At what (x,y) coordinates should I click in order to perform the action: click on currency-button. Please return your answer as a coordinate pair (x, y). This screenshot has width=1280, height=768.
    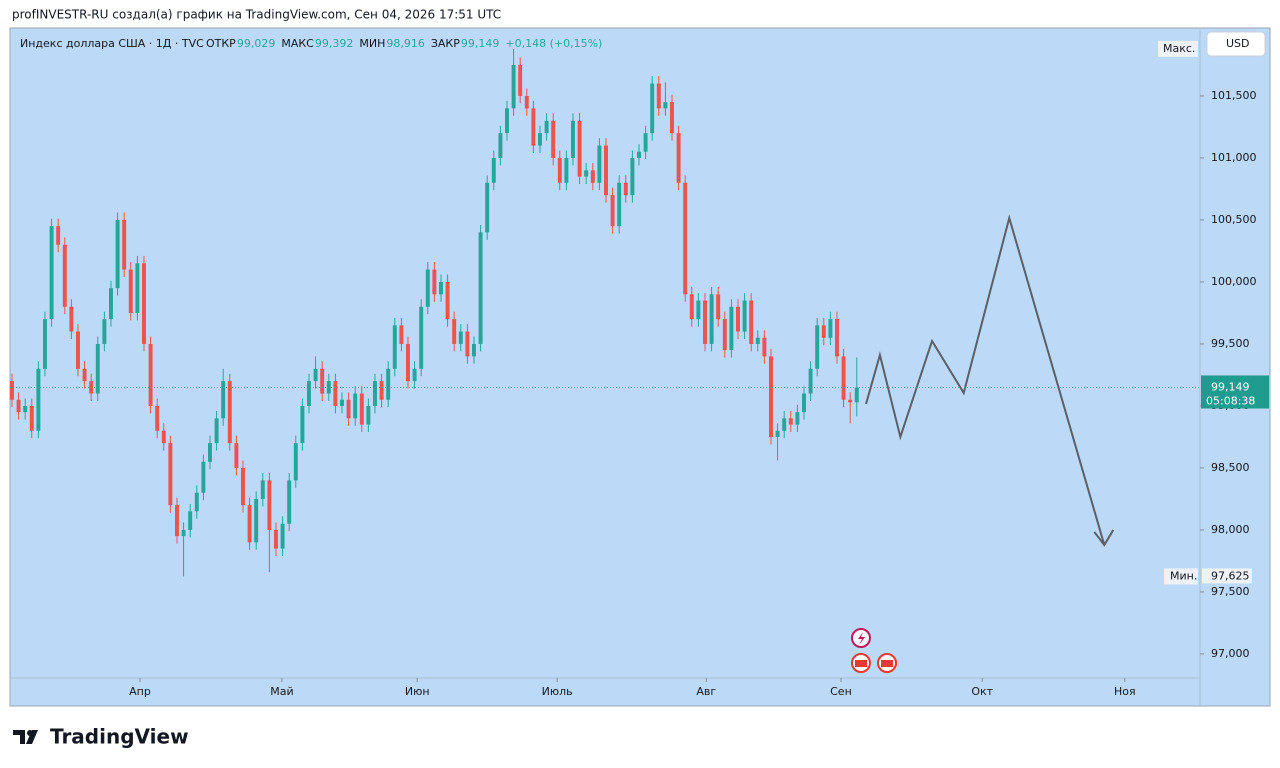
    Looking at the image, I should click on (1236, 44).